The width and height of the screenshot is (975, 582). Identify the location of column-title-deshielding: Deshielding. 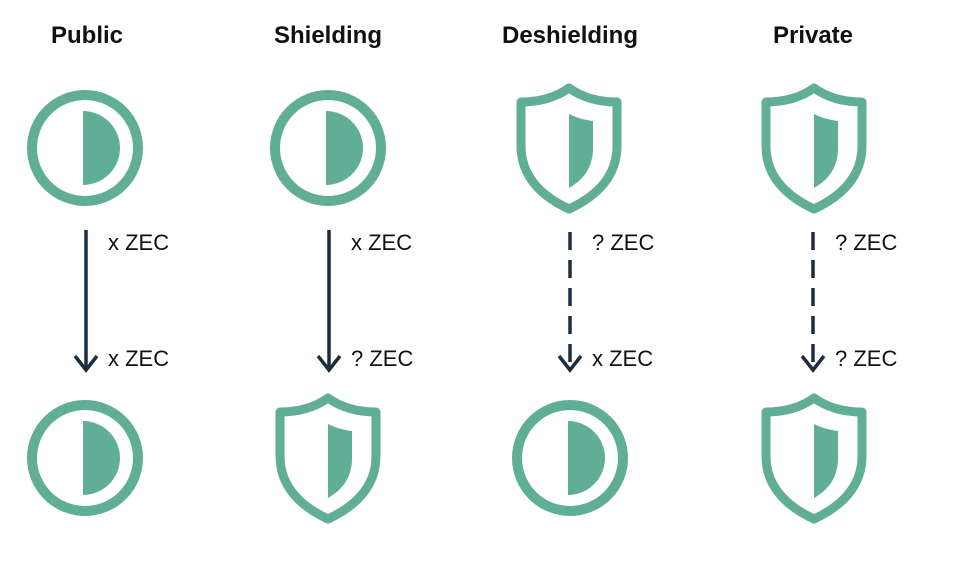
(570, 35).